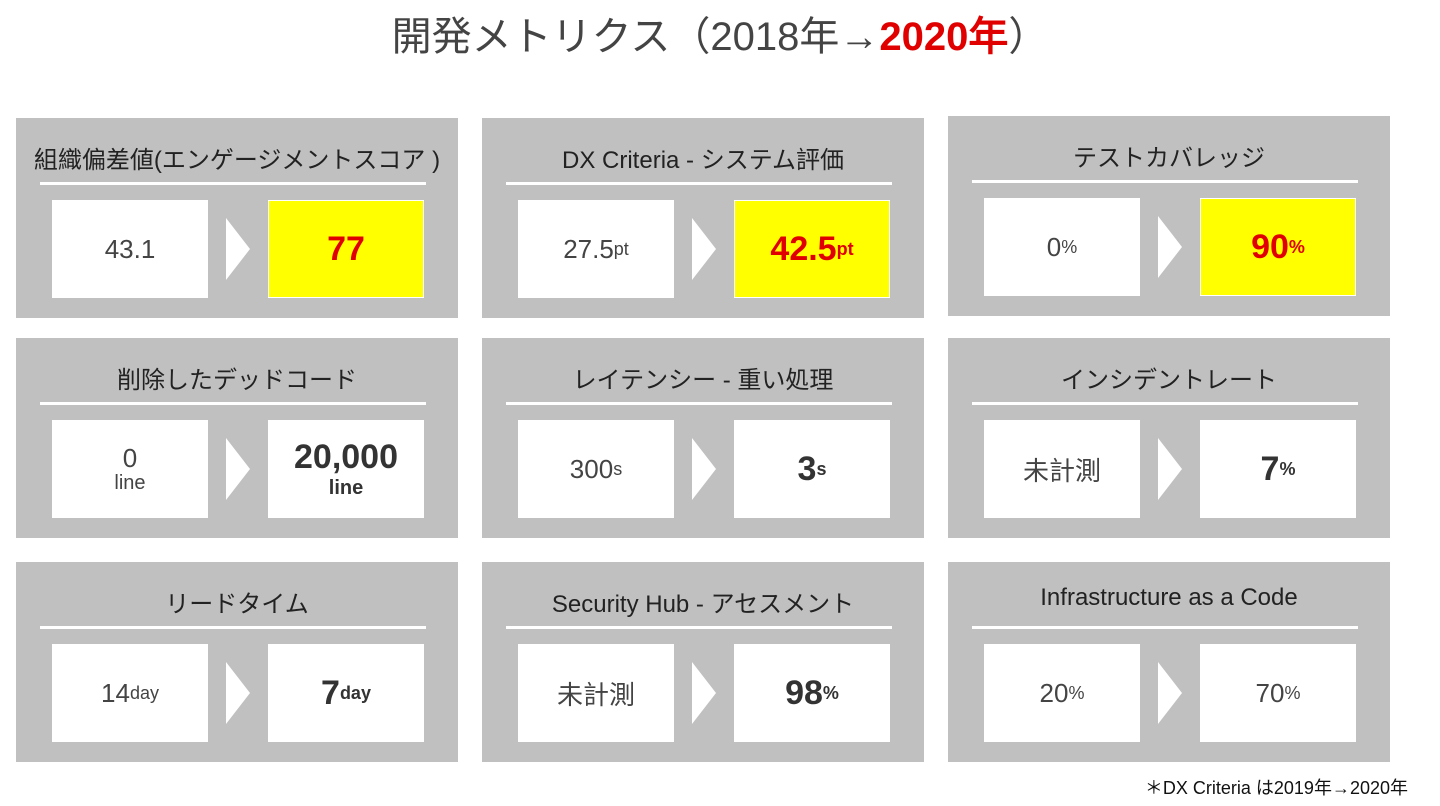 The width and height of the screenshot is (1440, 806). Describe the element at coordinates (1169, 597) in the screenshot. I see `metric-title: Infrastructure as a Code` at that location.